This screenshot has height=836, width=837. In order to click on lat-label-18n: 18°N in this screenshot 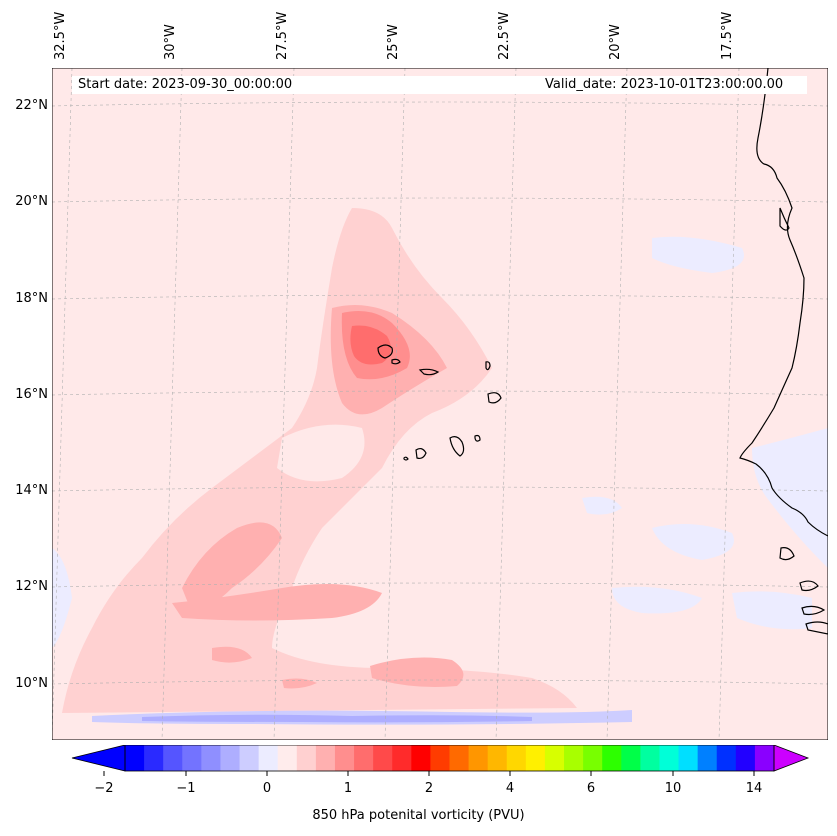, I will do `click(31, 298)`.